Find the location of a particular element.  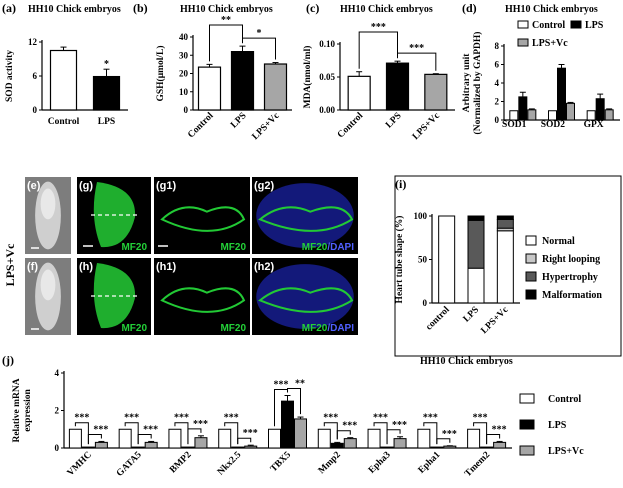

legend-label-j: LPS+Vc is located at coordinates (566, 451).